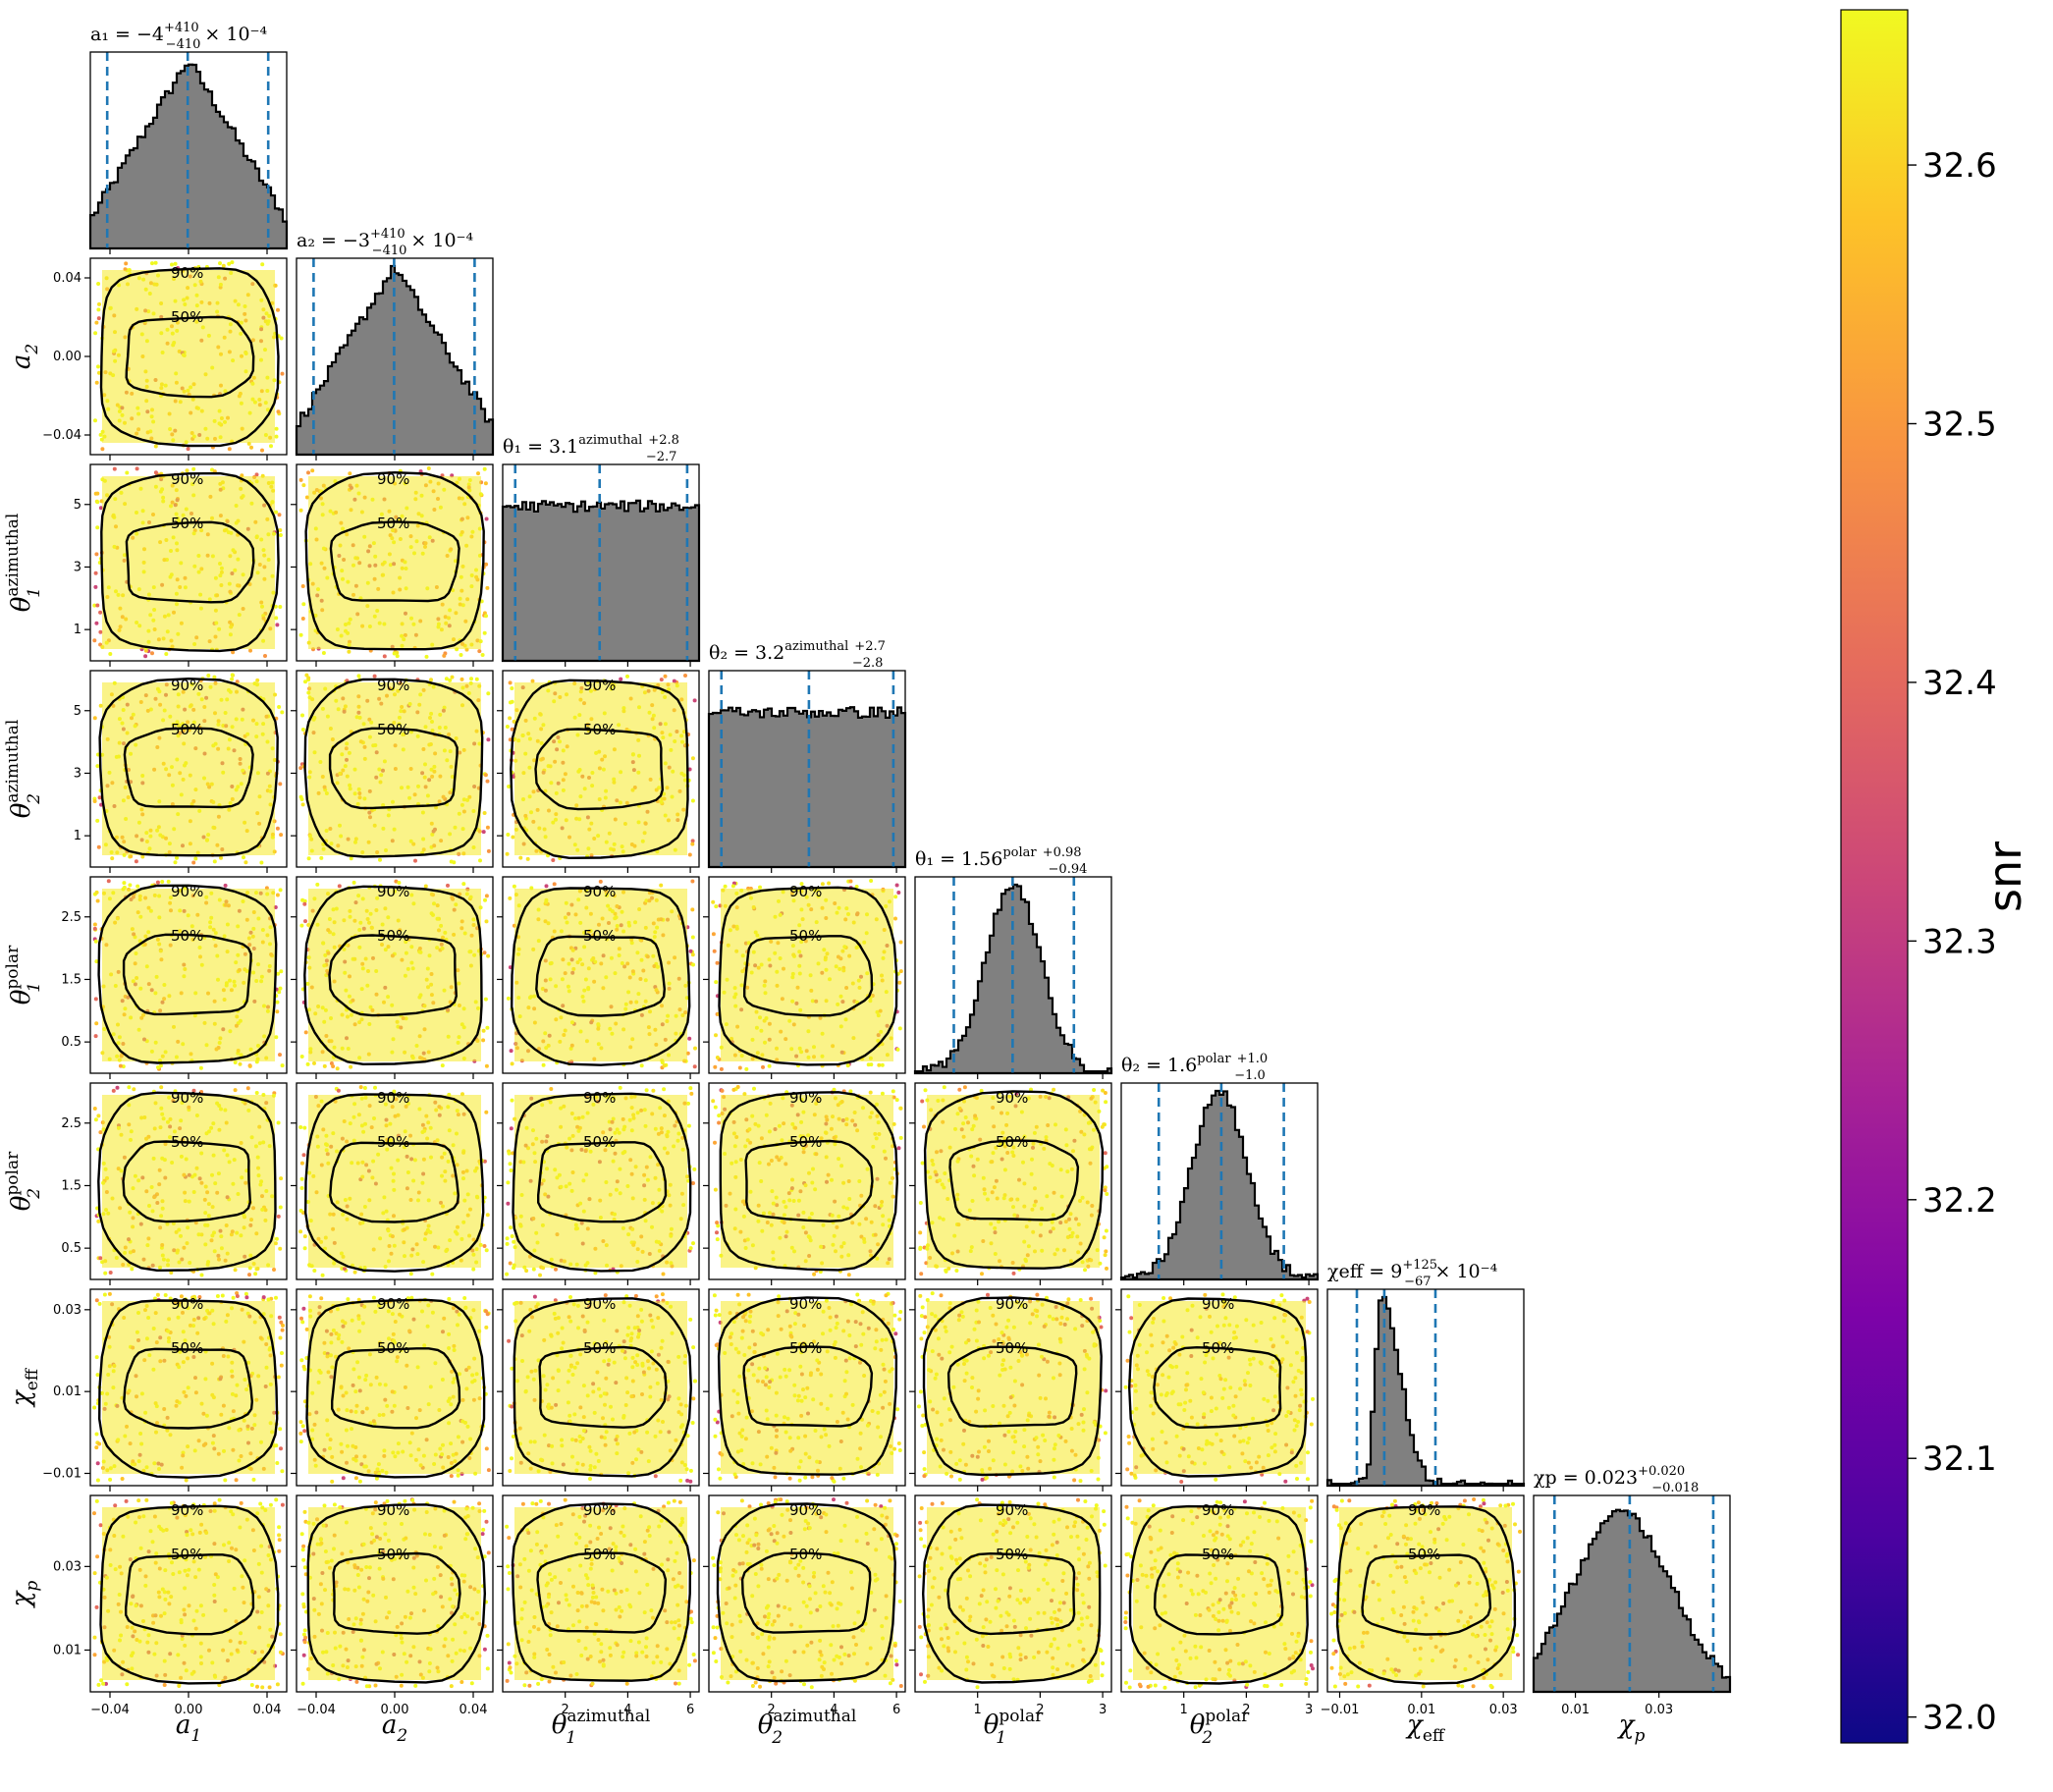 This screenshot has height=1792, width=2053. What do you see at coordinates (868, 663) in the screenshot?
I see `title-sub: −2.8` at bounding box center [868, 663].